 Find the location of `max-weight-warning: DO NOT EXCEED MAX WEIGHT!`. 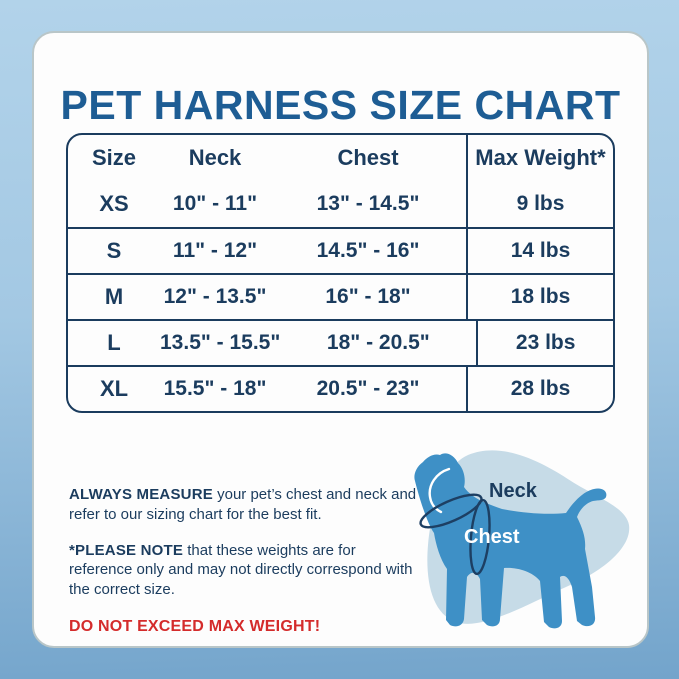

max-weight-warning: DO NOT EXCEED MAX WEIGHT! is located at coordinates (195, 626).